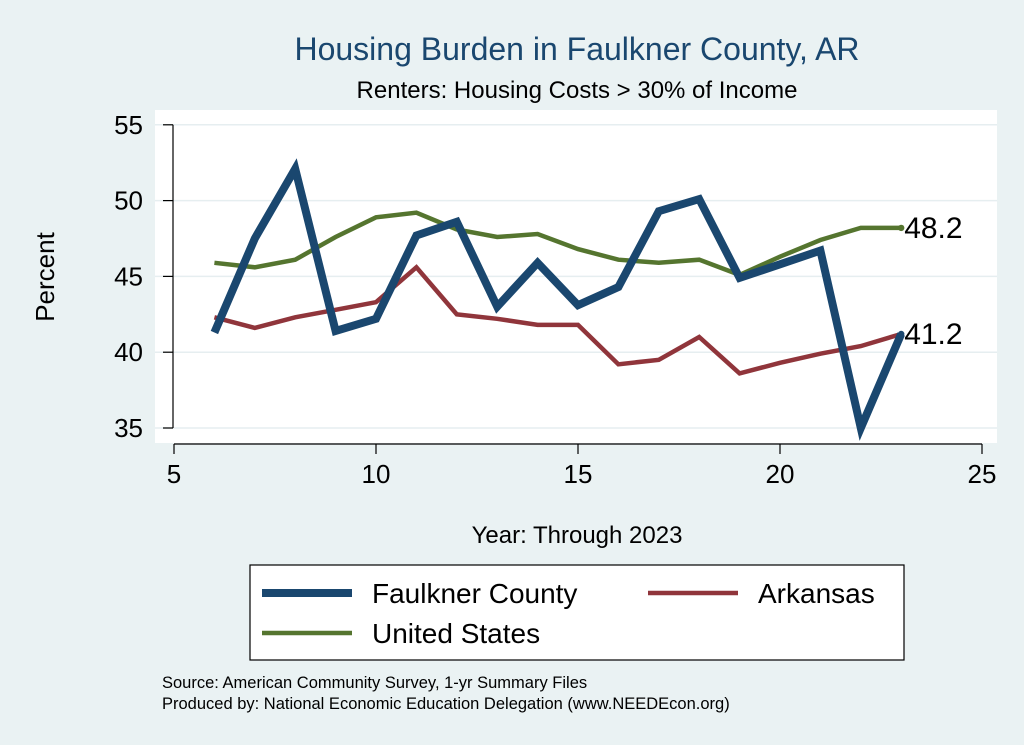 Image resolution: width=1024 pixels, height=745 pixels. Describe the element at coordinates (128, 201) in the screenshot. I see `y-tick-label: 50` at that location.